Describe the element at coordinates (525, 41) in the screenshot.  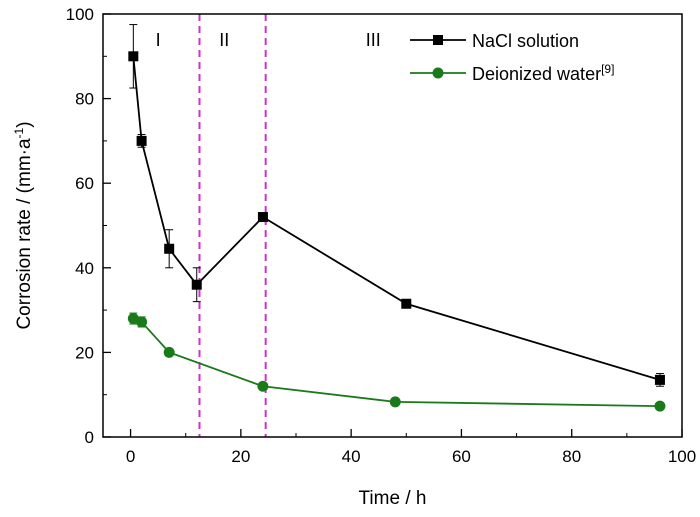
I see `legend-label: NaCl solution` at that location.